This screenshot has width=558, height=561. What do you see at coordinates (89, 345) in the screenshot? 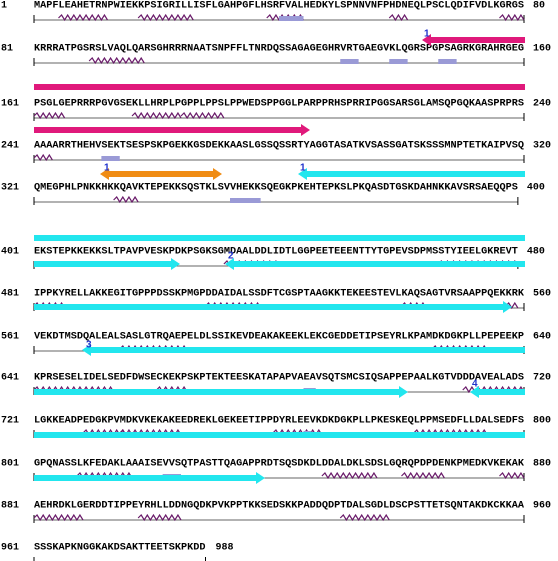
I see `arrow-label: 3` at bounding box center [89, 345].